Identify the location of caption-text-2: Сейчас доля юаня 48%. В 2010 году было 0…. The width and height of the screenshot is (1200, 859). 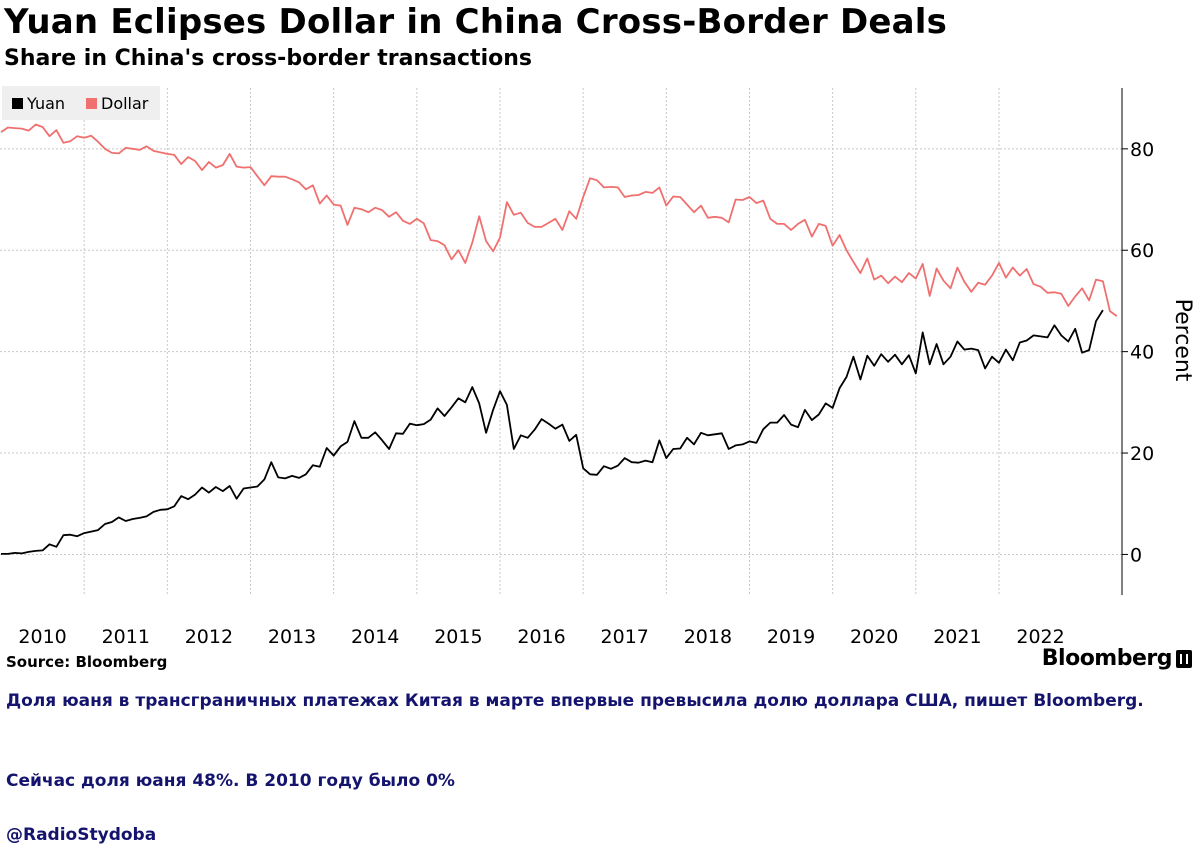
(230, 781).